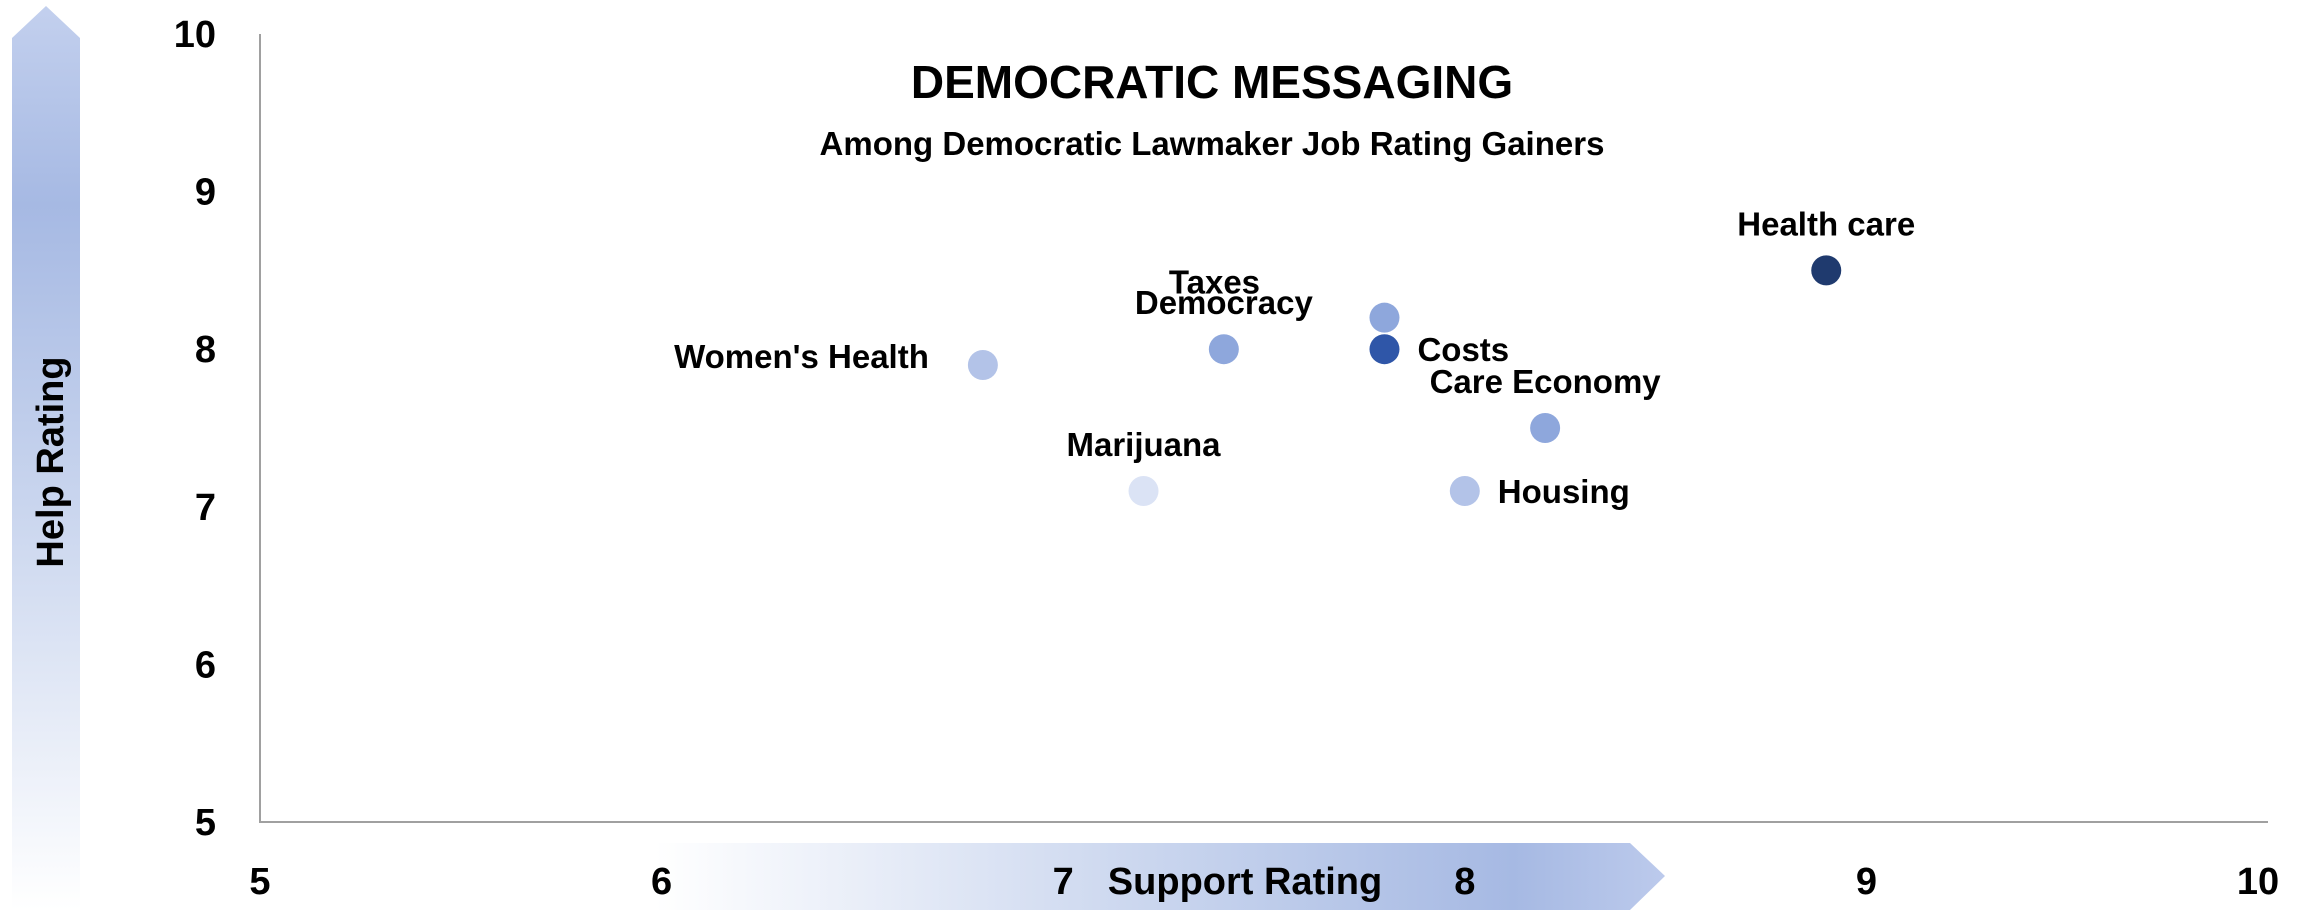  What do you see at coordinates (1214, 282) in the screenshot?
I see `data-label: Taxes` at bounding box center [1214, 282].